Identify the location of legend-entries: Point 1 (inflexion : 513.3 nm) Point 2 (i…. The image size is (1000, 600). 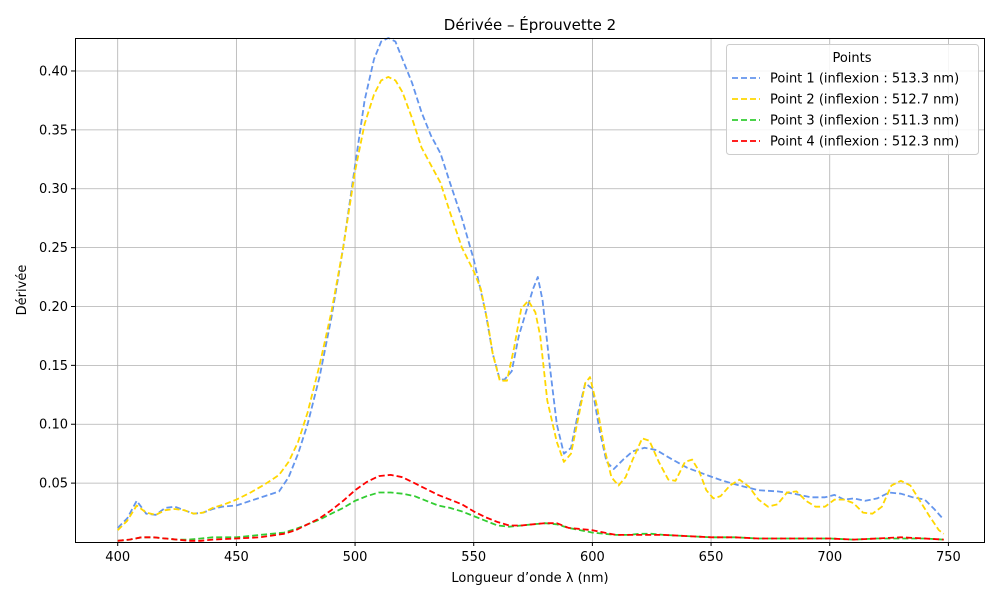
(845, 111).